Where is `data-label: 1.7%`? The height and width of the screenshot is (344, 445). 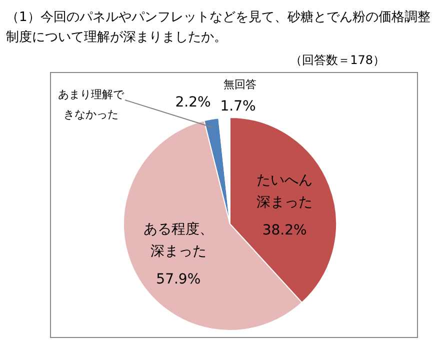
data-label: 1.7% is located at coordinates (238, 106).